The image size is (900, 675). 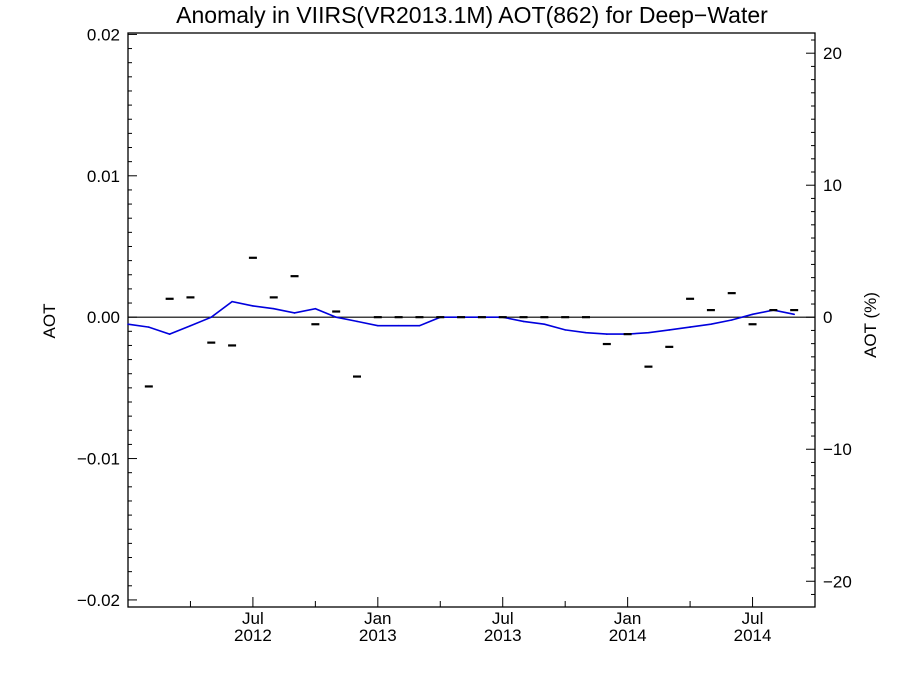 I want to click on y2-tick-label: 0, so click(x=827, y=317).